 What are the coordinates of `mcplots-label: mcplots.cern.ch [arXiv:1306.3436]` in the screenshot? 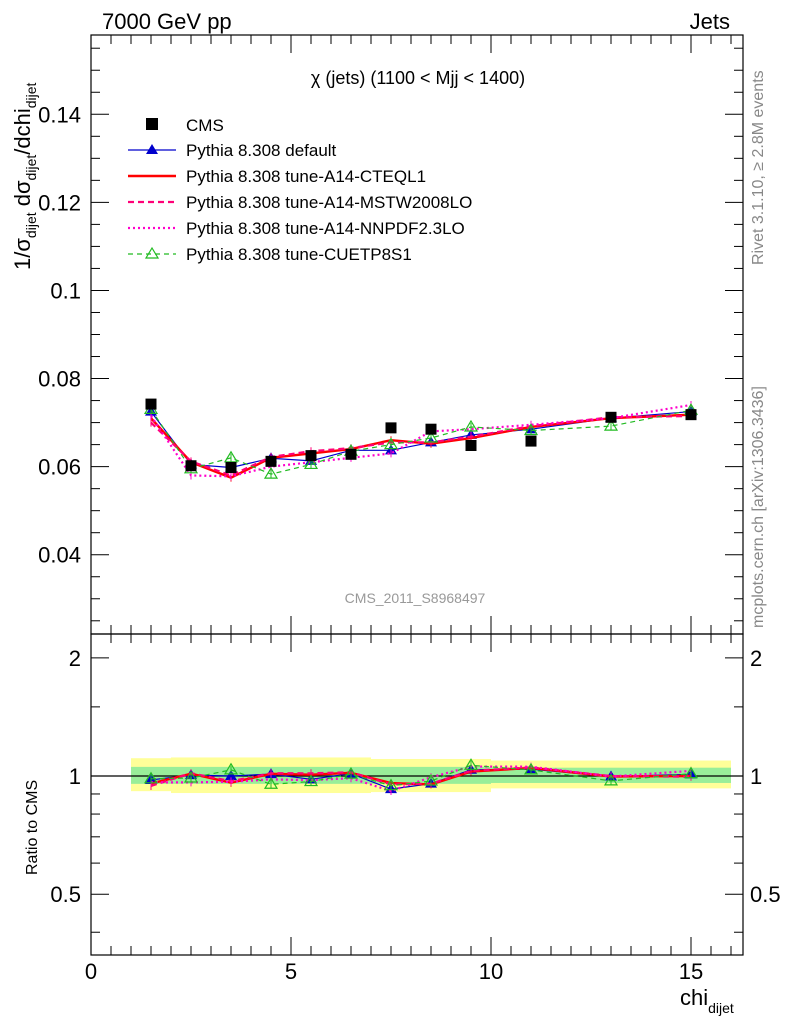 It's located at (758, 507).